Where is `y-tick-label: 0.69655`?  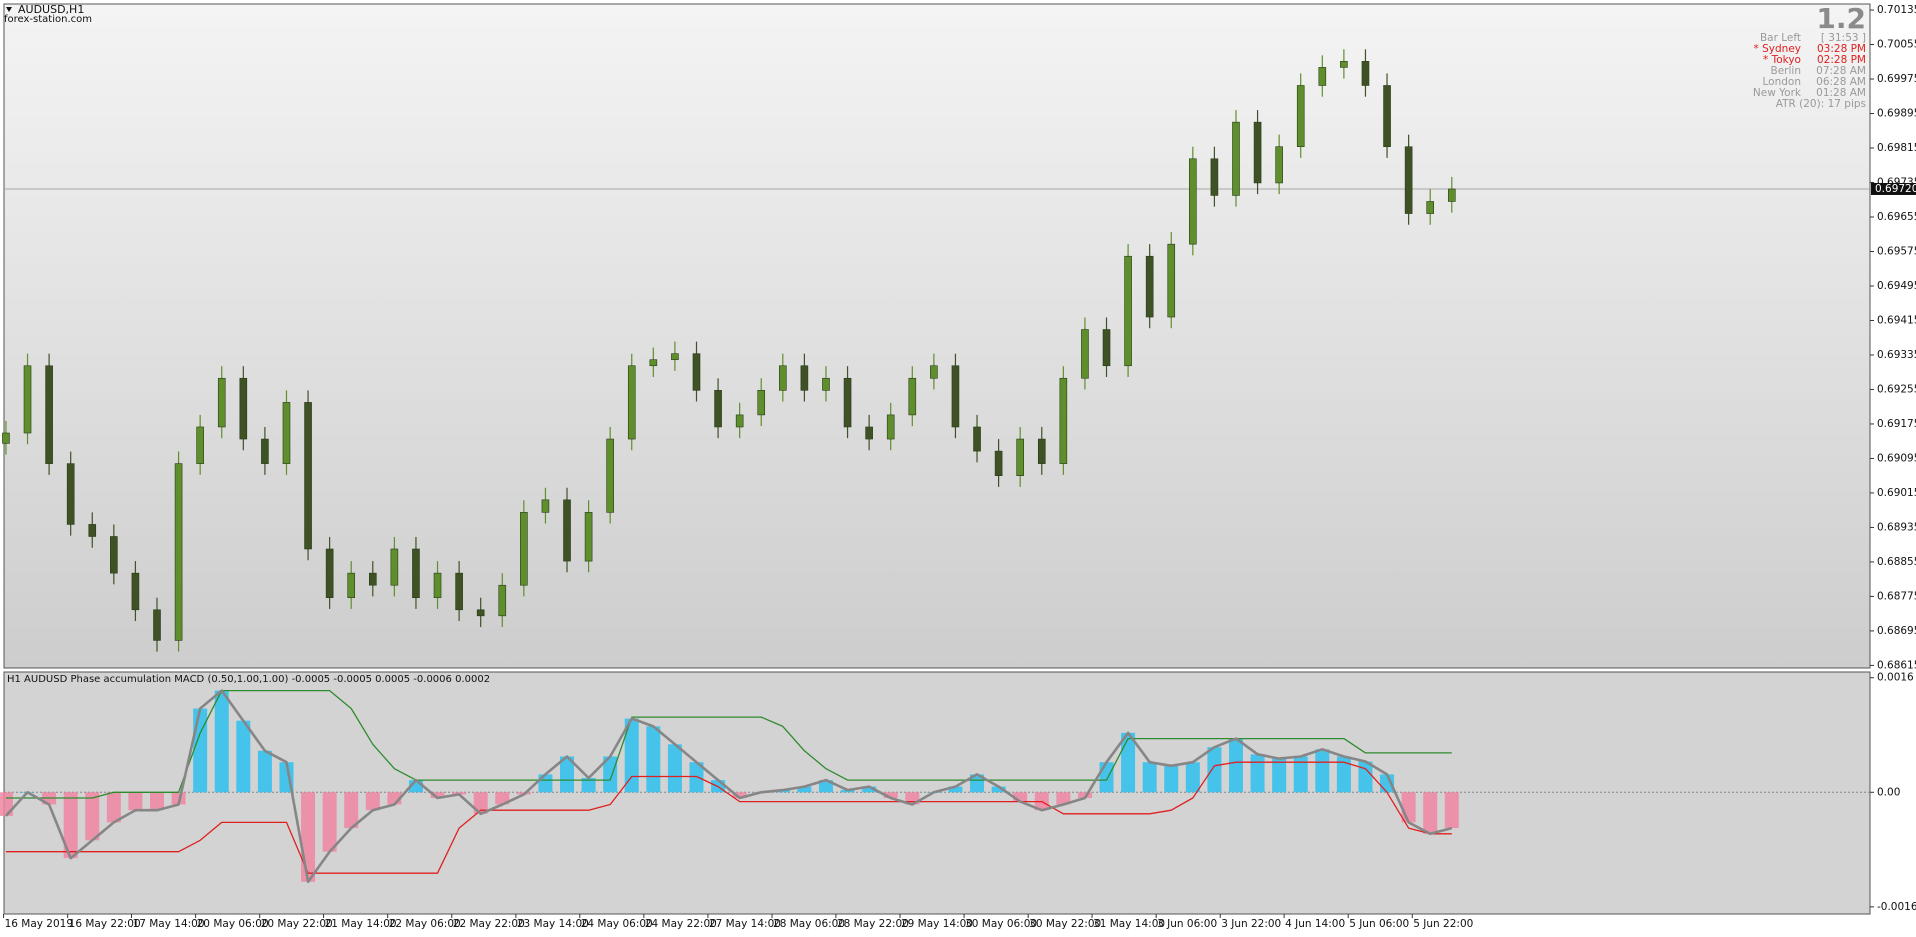
y-tick-label: 0.69655 is located at coordinates (1896, 217).